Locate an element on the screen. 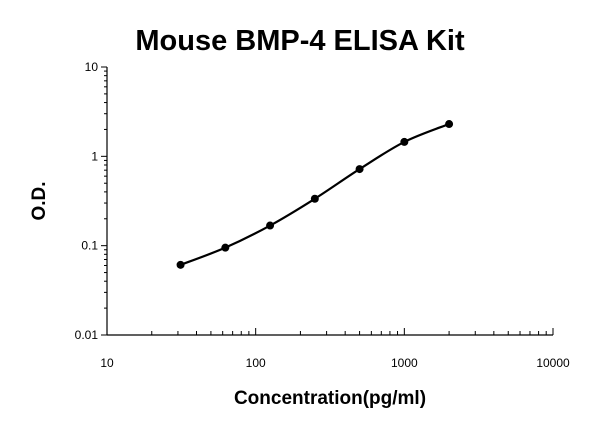 This screenshot has width=600, height=440. y-axis-tick-labels: 0.01 0.1 1 10 is located at coordinates (87, 201).